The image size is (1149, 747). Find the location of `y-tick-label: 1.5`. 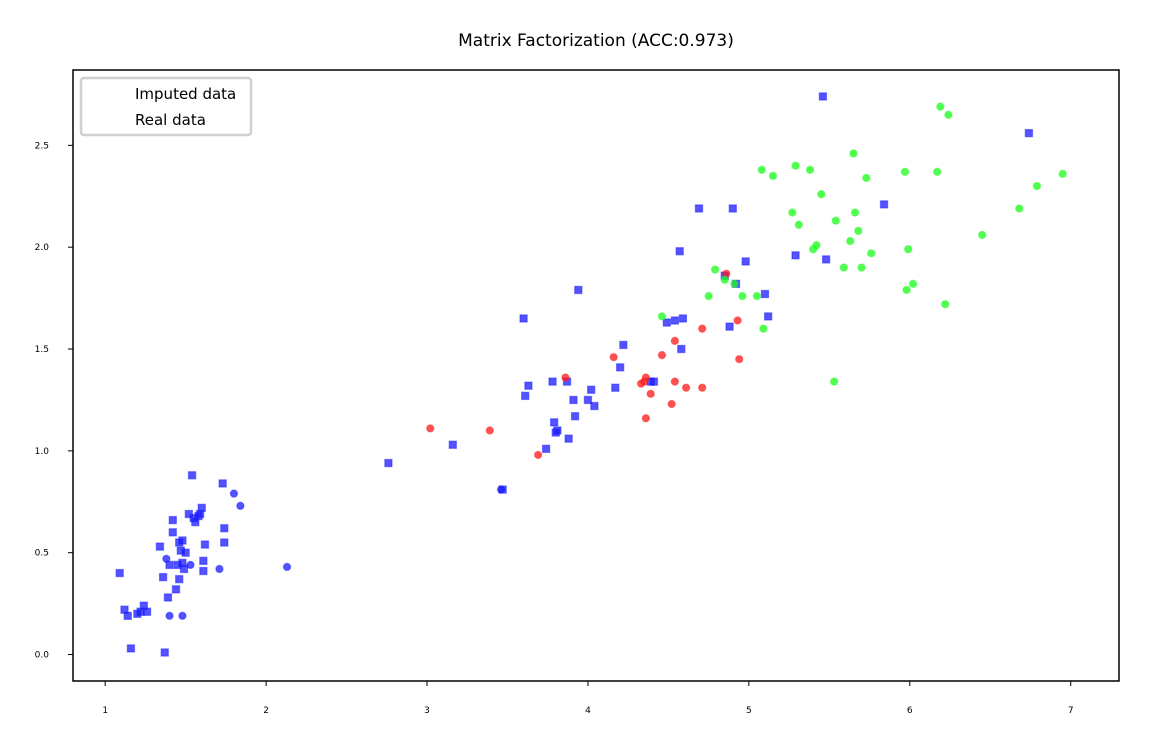

y-tick-label: 1.5 is located at coordinates (42, 350).